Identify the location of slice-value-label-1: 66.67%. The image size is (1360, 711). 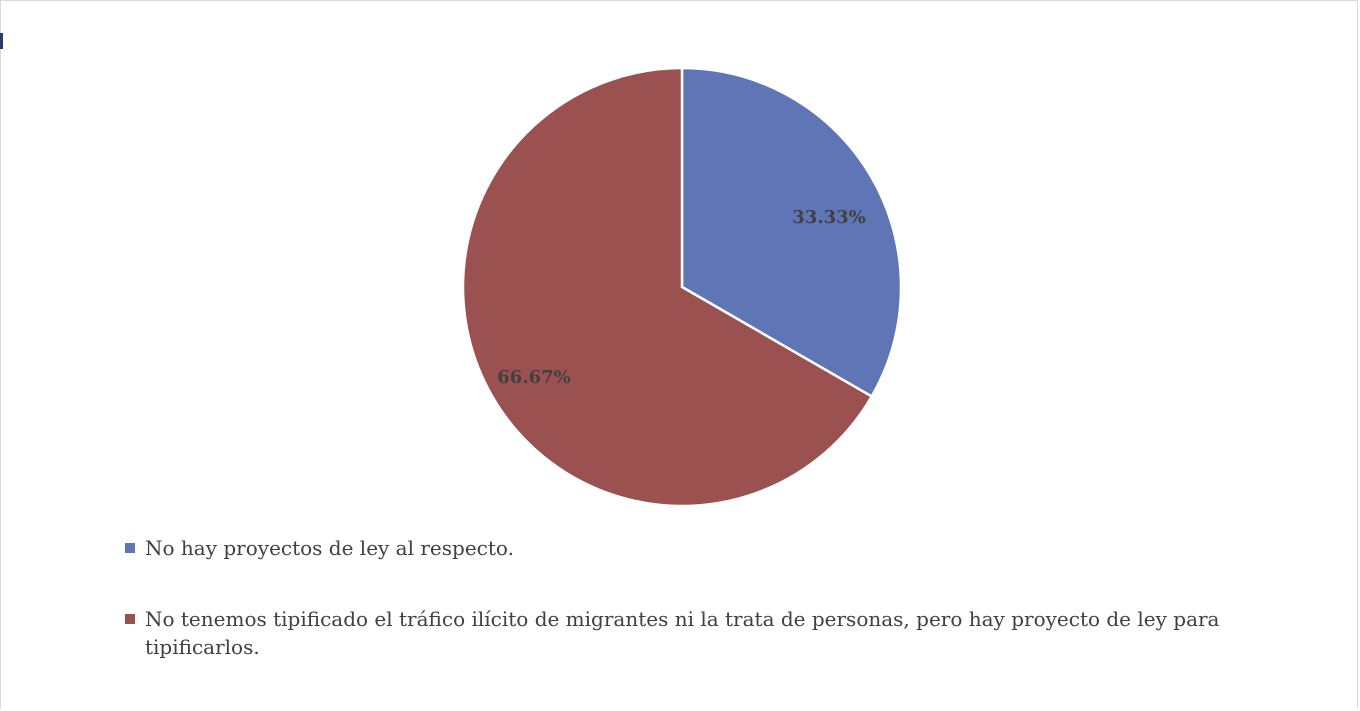
(533, 377).